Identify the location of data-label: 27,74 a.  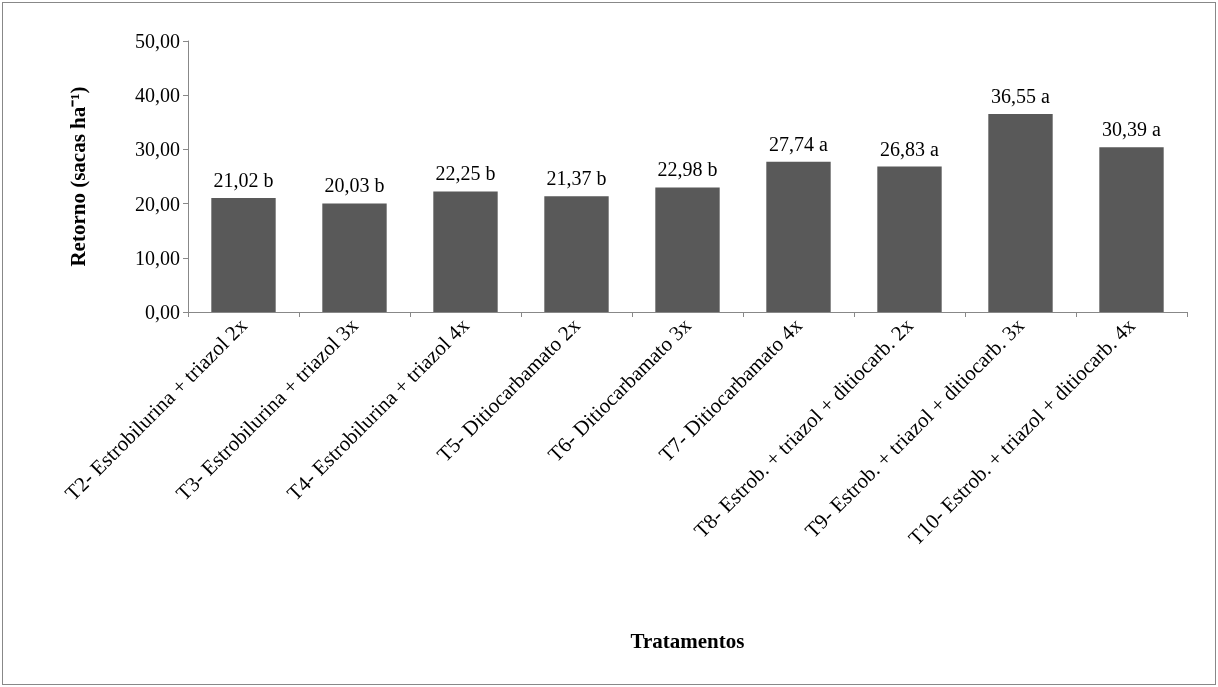
(799, 143).